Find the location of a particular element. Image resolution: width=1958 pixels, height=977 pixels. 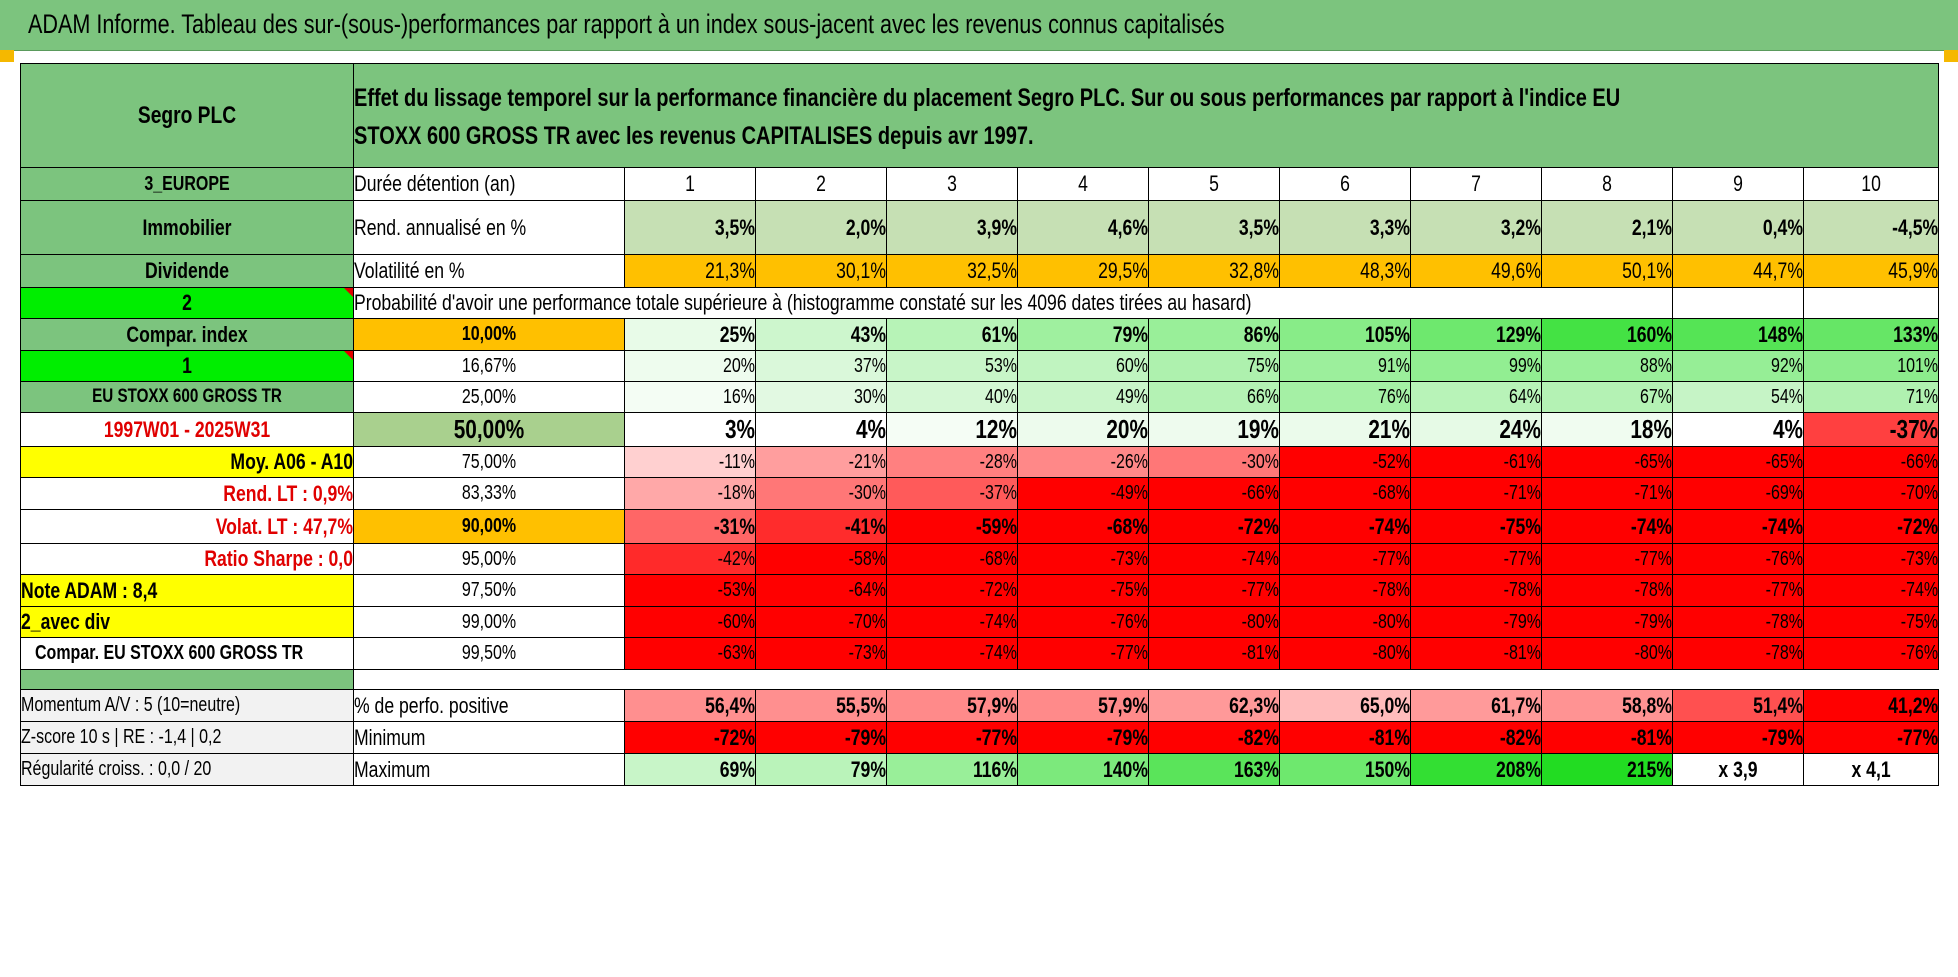

maximum-label: Maximum is located at coordinates (489, 769).